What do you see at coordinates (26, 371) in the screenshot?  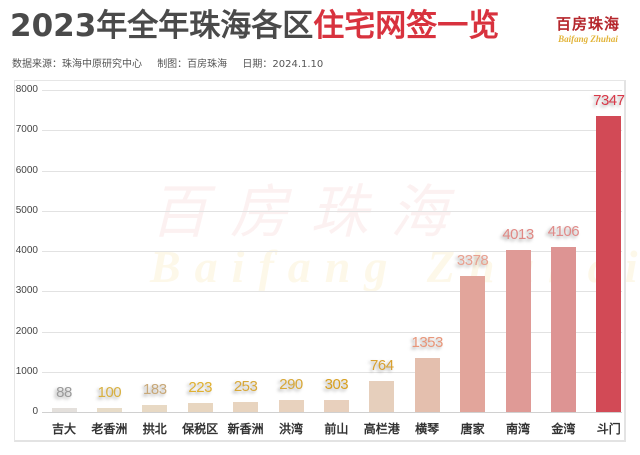 I see `y-tick-label: 1000` at bounding box center [26, 371].